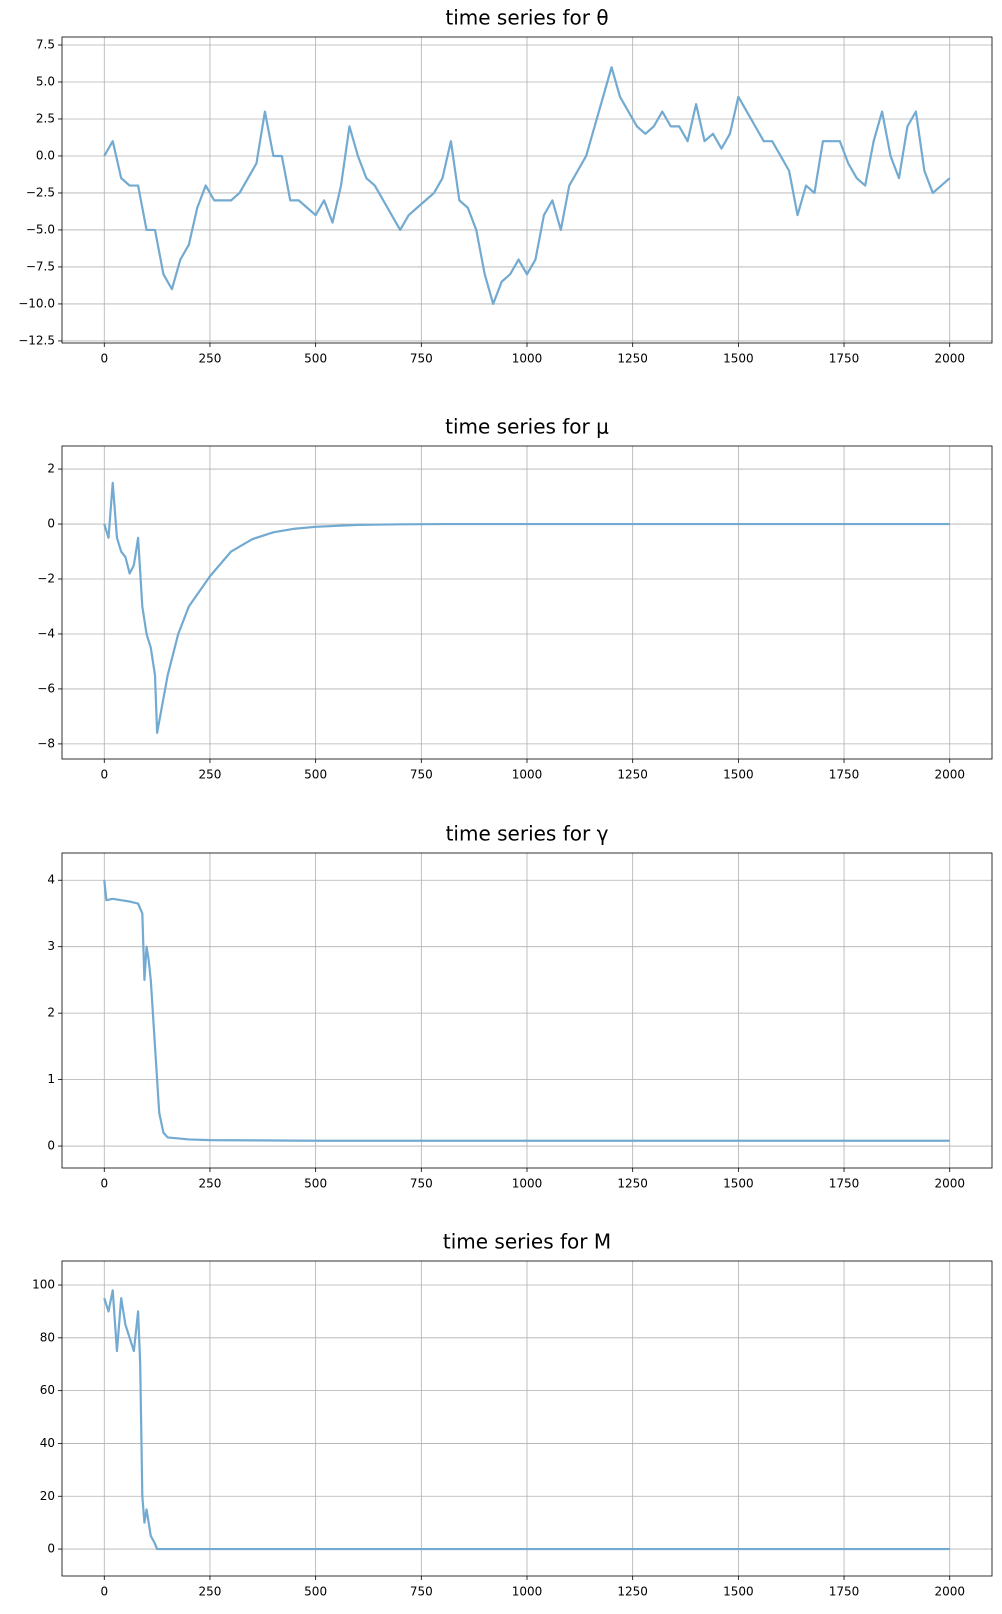  Describe the element at coordinates (36, 303) in the screenshot. I see `y-tick-label: −10.0` at that location.